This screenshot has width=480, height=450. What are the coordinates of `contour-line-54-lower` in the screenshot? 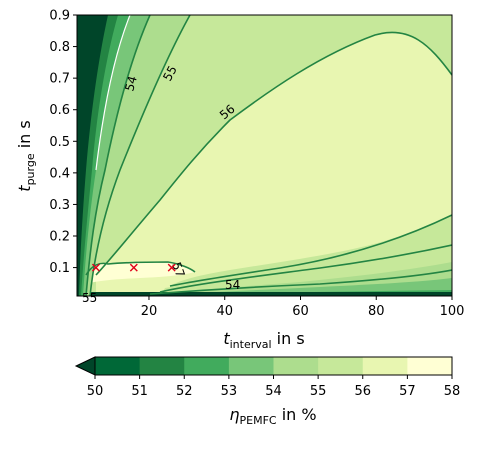 It's located at (300, 282).